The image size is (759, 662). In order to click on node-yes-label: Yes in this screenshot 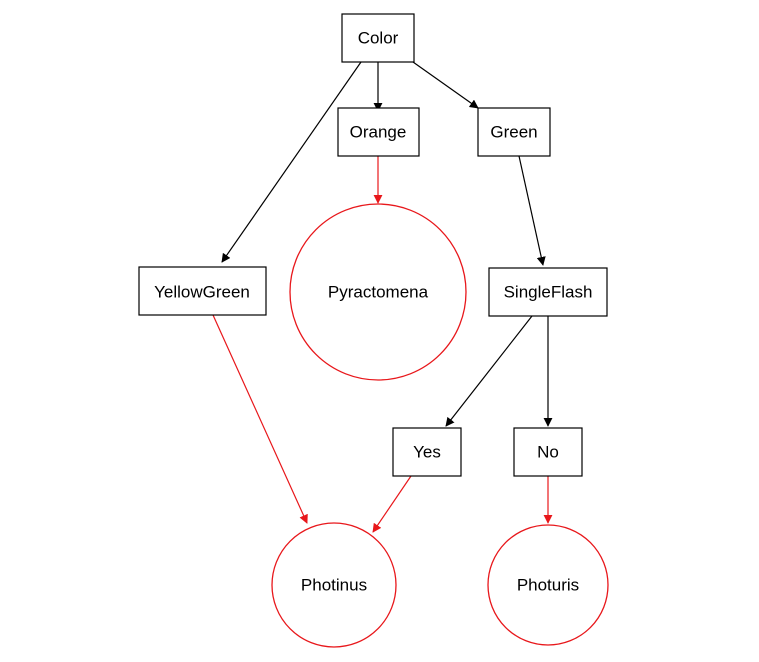, I will do `click(427, 452)`.